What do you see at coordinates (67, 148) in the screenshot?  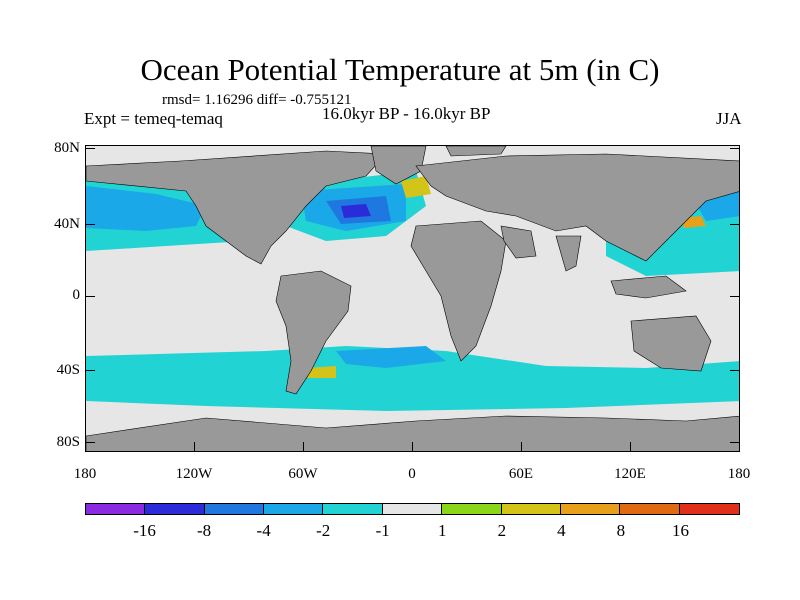 I see `lat-label-80n: 80N` at bounding box center [67, 148].